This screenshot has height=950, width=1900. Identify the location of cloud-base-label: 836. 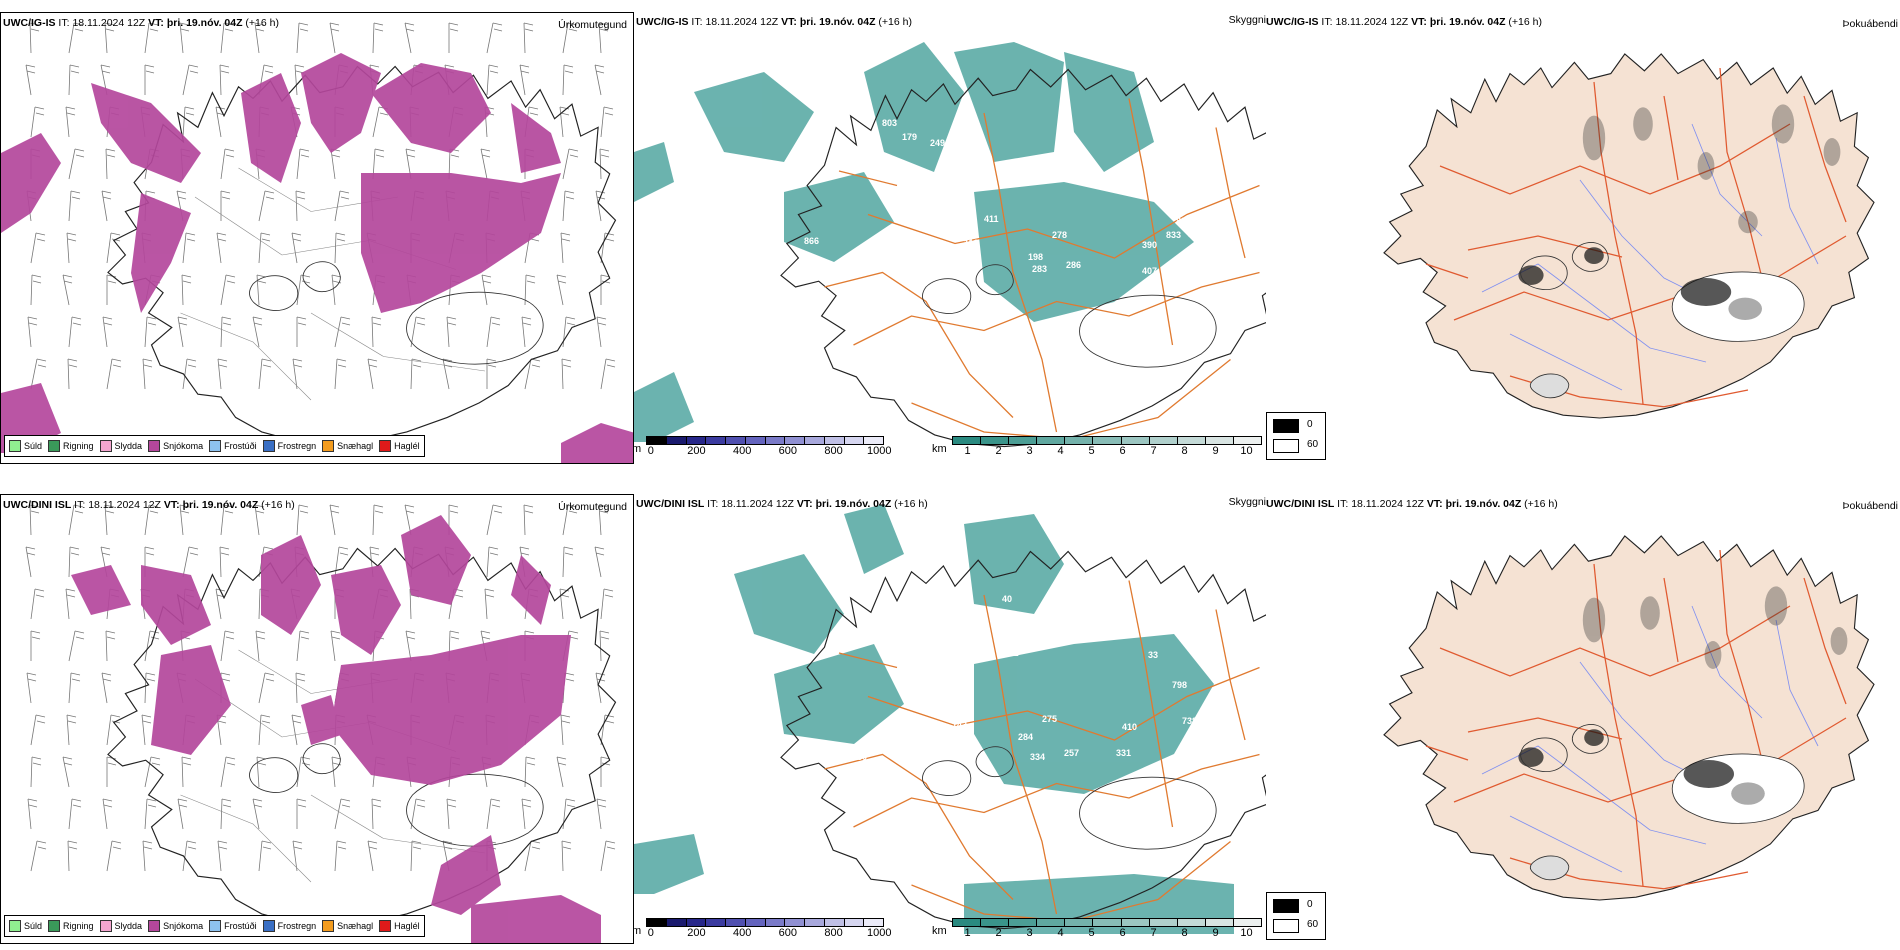
(1183, 221).